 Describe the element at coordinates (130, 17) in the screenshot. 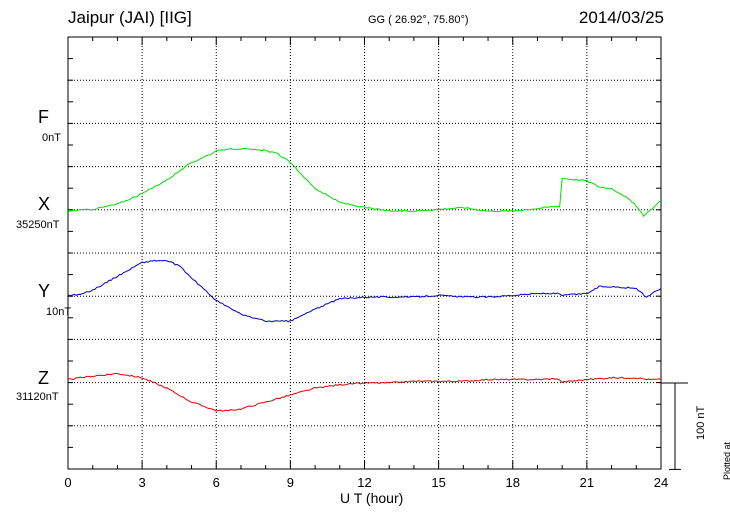

I see `station-title: Jaipur (JAI) [IIG]` at that location.